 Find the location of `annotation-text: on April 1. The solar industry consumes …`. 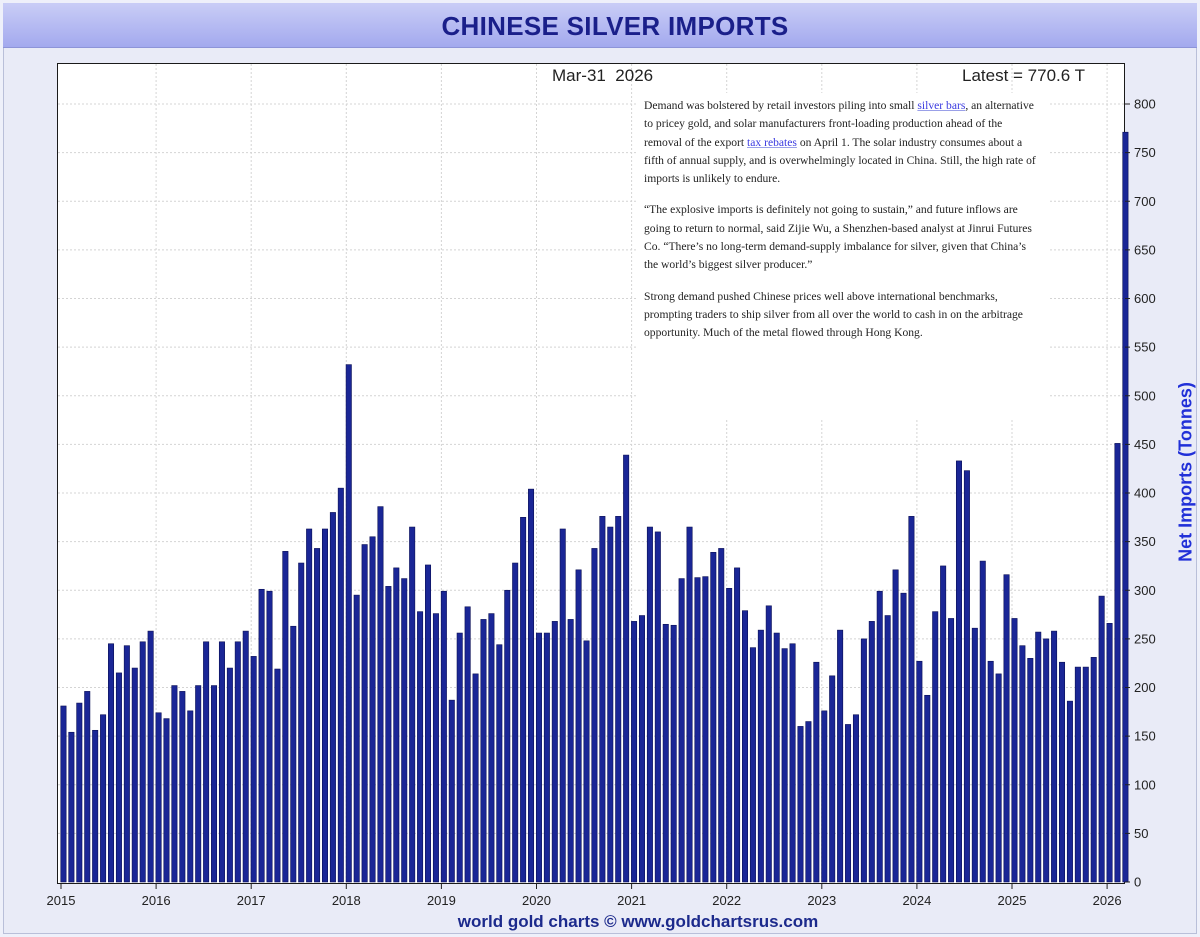

annotation-text: on April 1. The solar industry consumes … is located at coordinates (840, 160).